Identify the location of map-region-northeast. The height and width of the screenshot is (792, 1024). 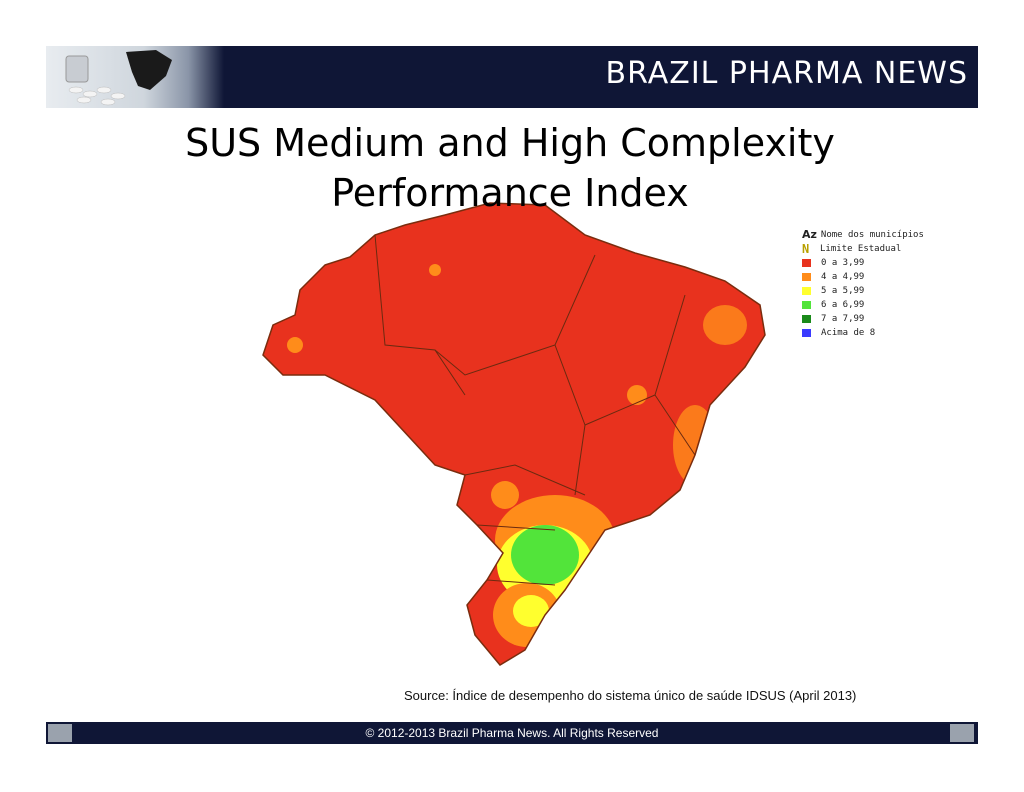
(725, 325).